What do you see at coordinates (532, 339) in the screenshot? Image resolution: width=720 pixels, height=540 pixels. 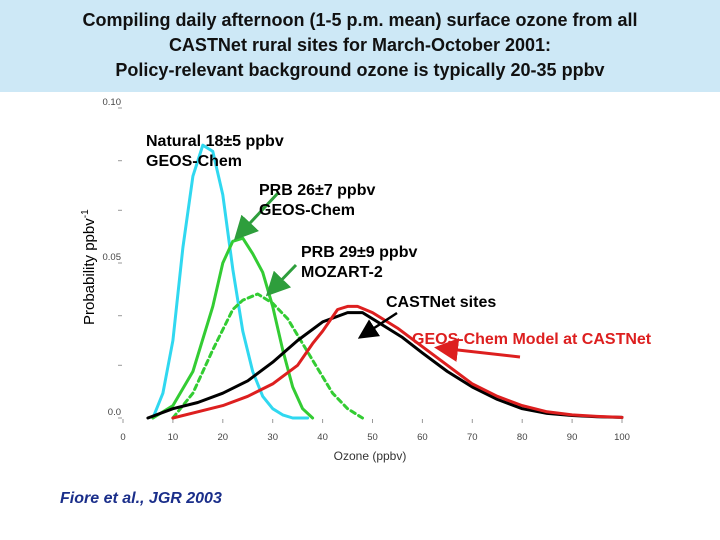 I see `annotation-model-at-castnet: GEOS-Chem Model at CASTNet` at bounding box center [532, 339].